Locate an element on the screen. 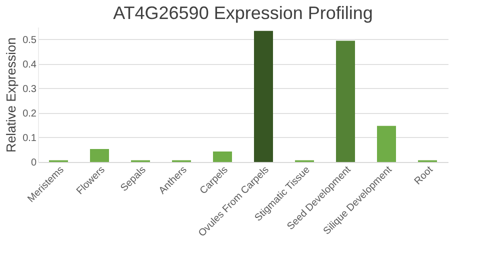 This screenshot has height=266, width=503. y-tick-label: 0.3 is located at coordinates (29, 89).